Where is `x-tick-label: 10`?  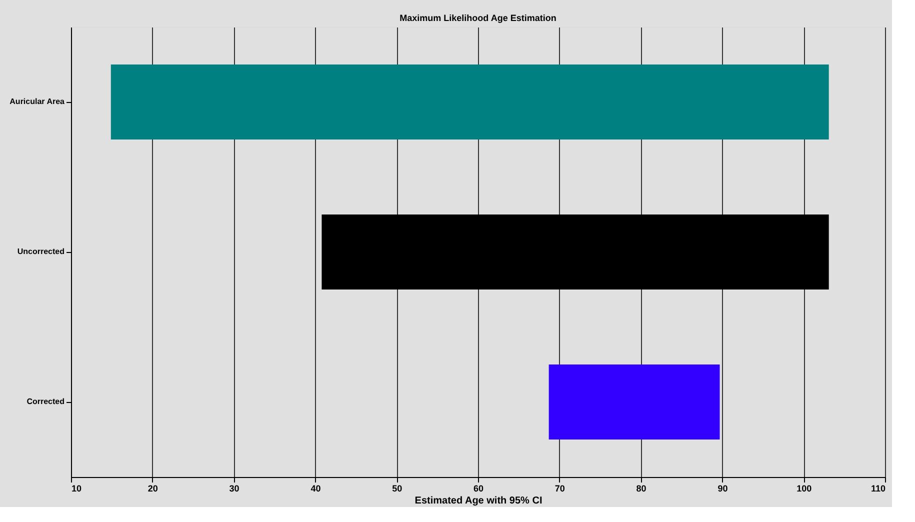
x-tick-label: 10 is located at coordinates (77, 489).